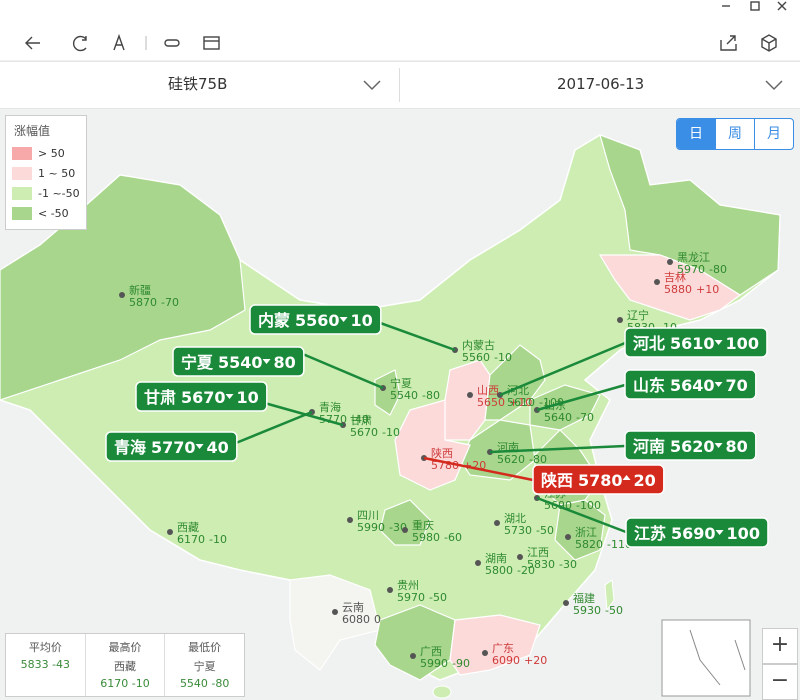  Describe the element at coordinates (32, 43) in the screenshot. I see `back-icon` at that location.